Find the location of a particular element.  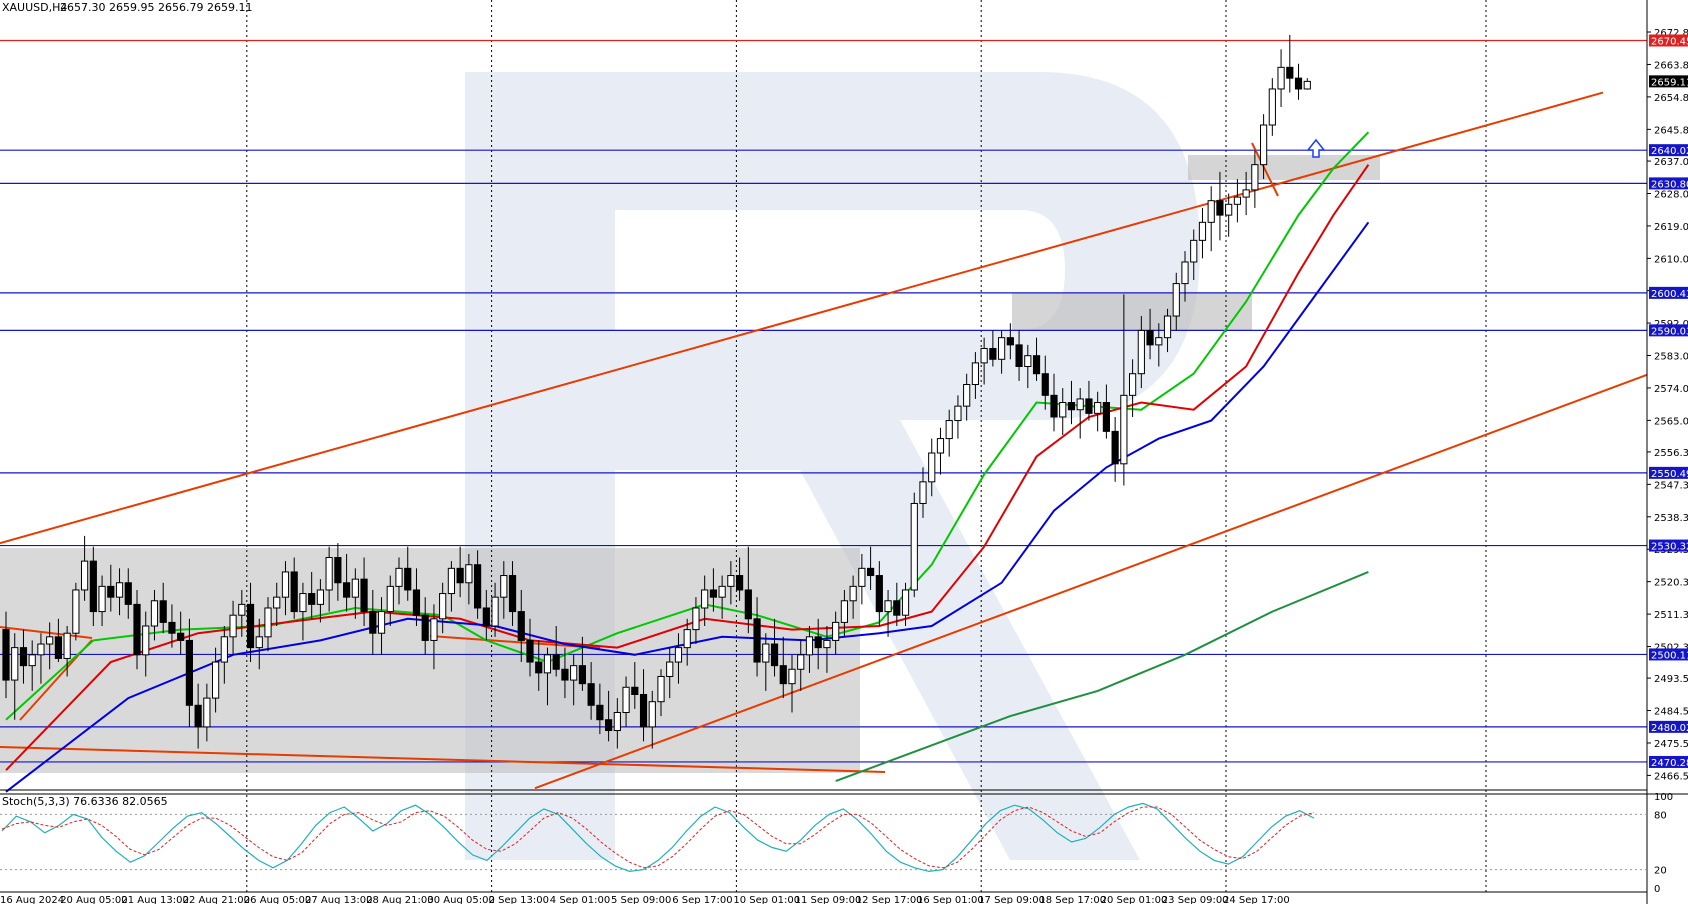

time-label: 20 Sep 01:00 is located at coordinates (1134, 899).